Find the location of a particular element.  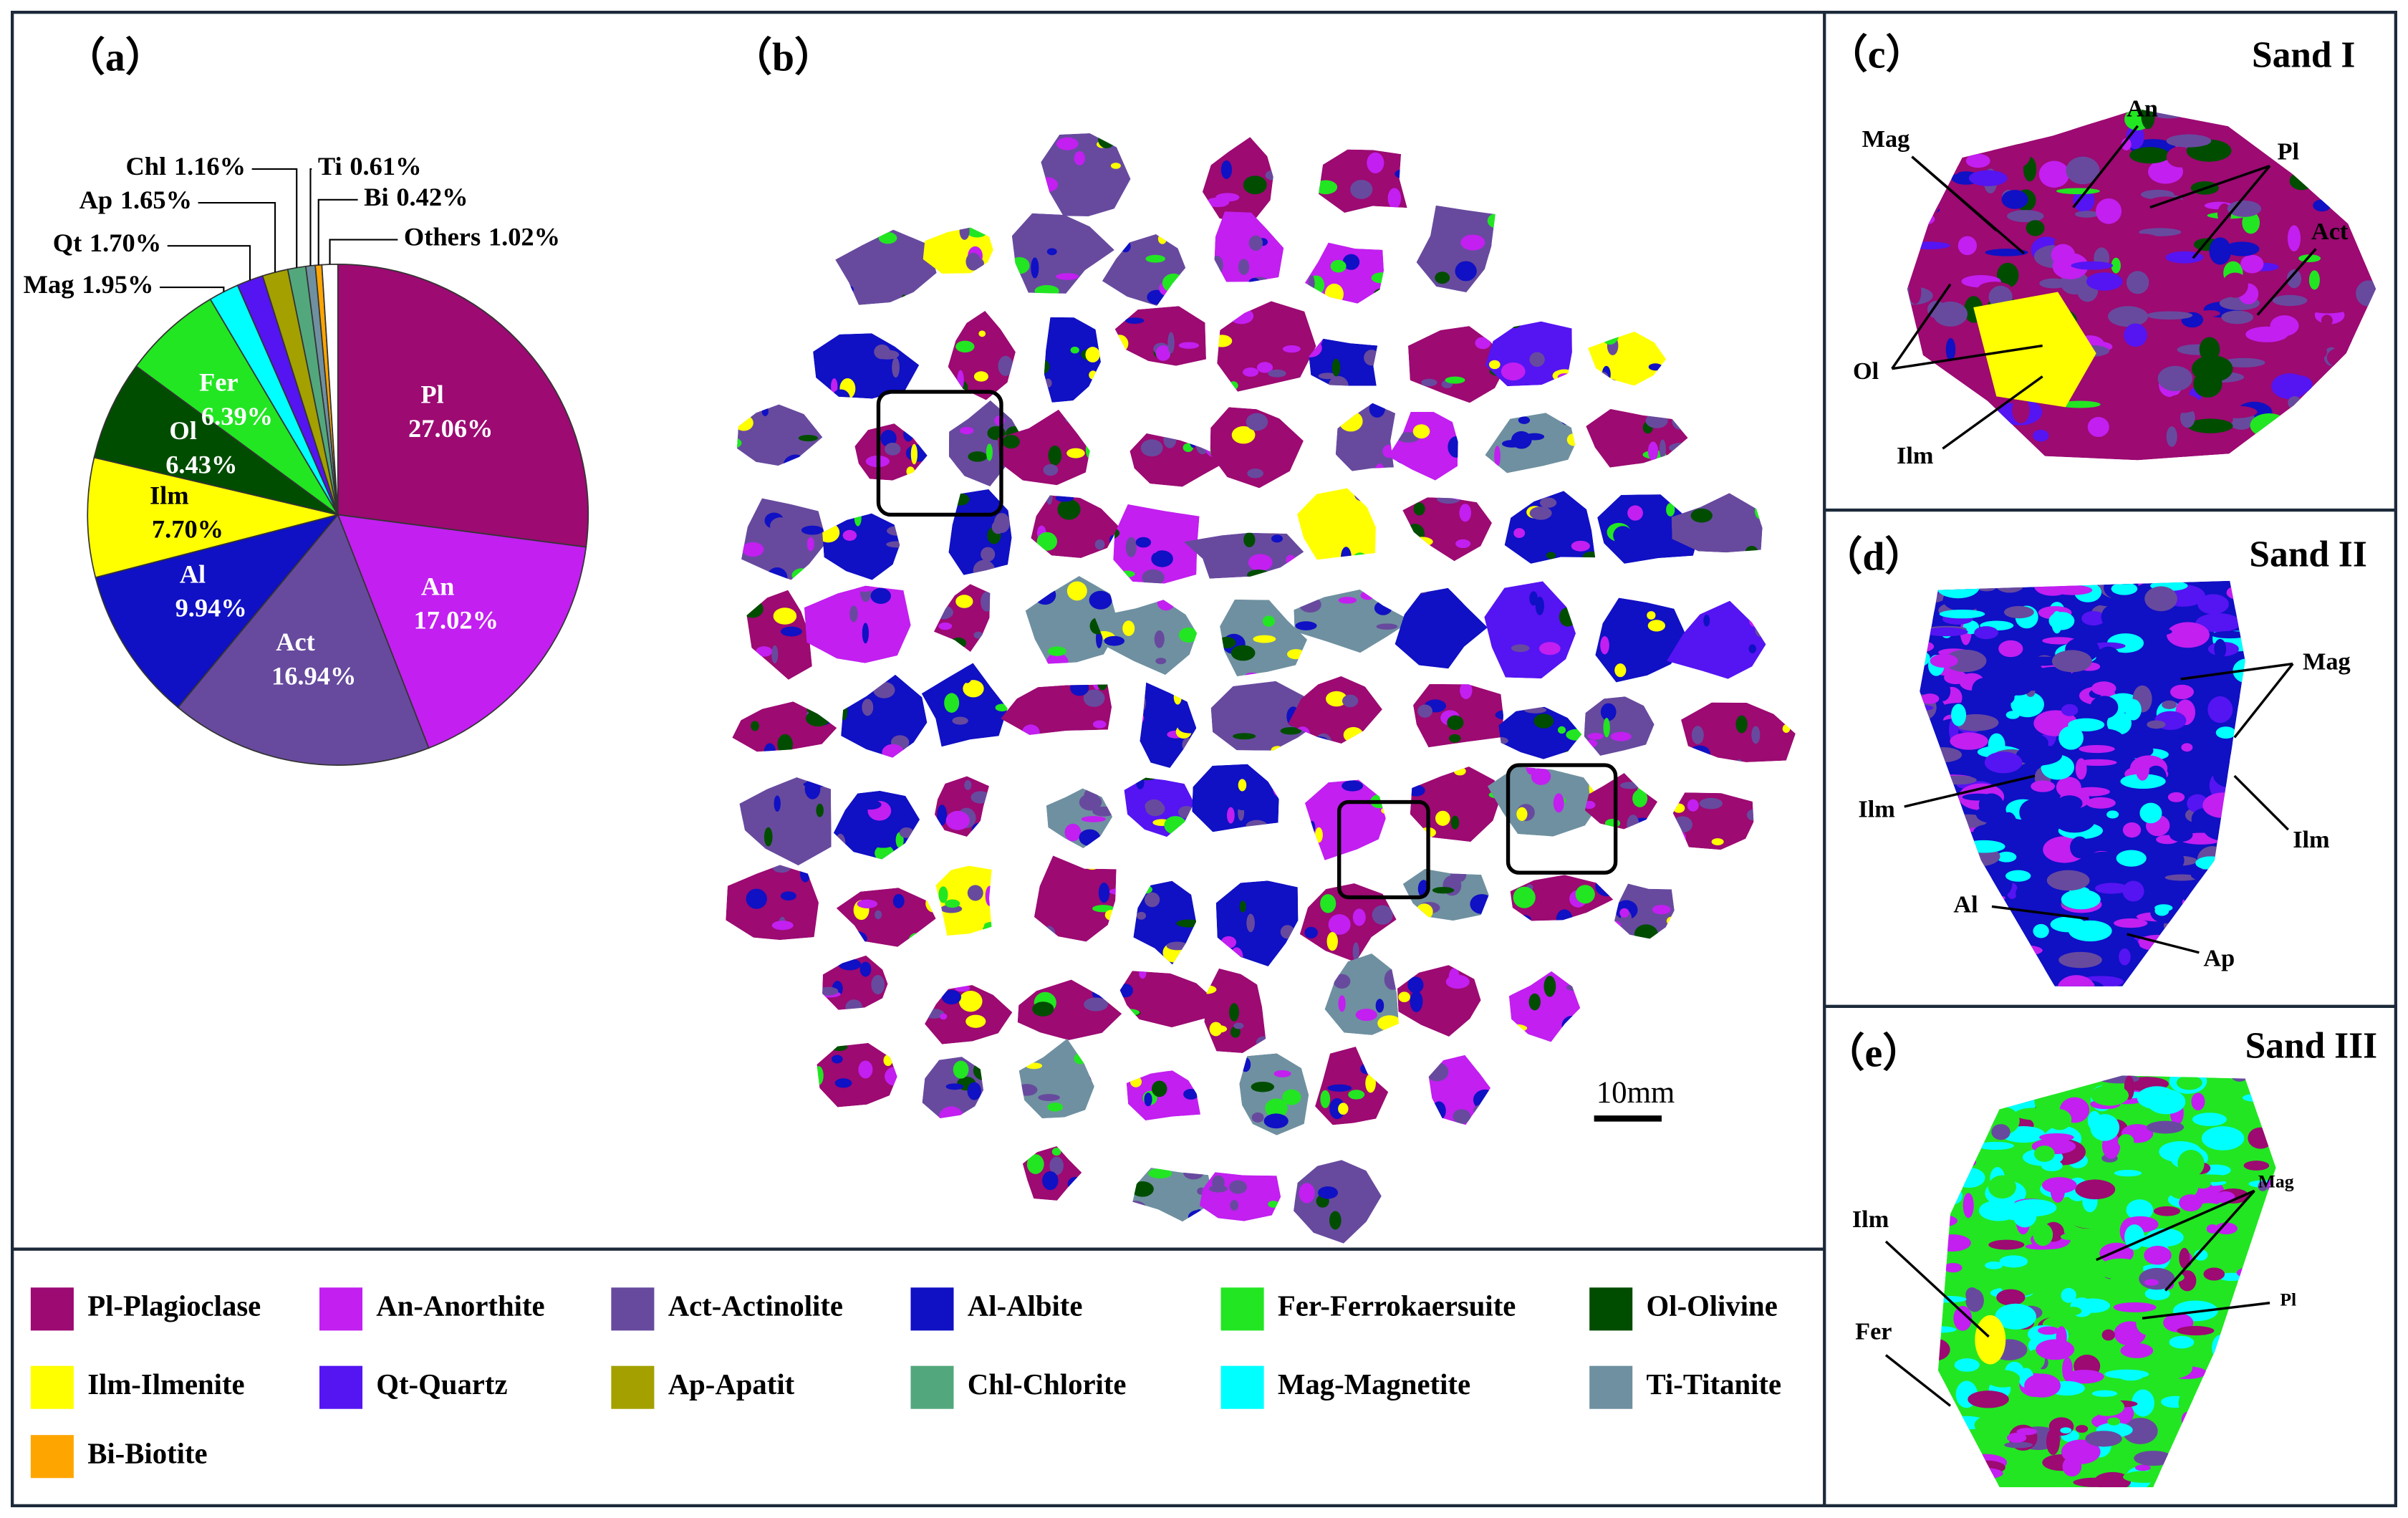

annotation: Al is located at coordinates (1965, 904).